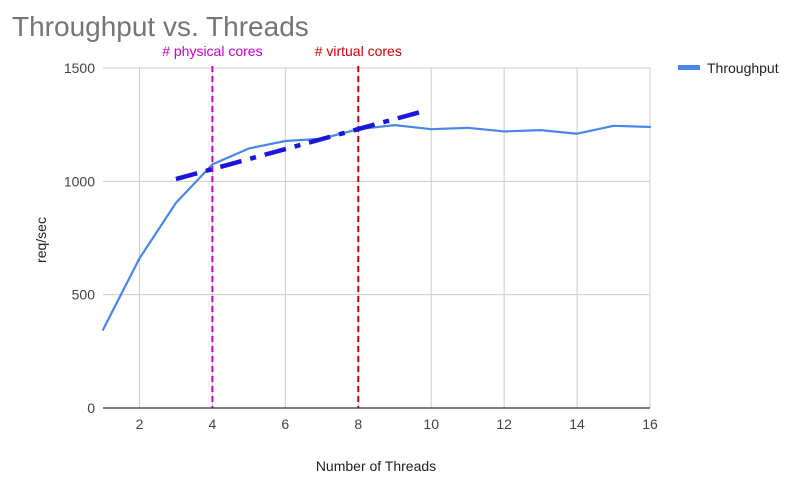 Image resolution: width=802 pixels, height=490 pixels. I want to click on annotation-label: # virtual cores, so click(358, 51).